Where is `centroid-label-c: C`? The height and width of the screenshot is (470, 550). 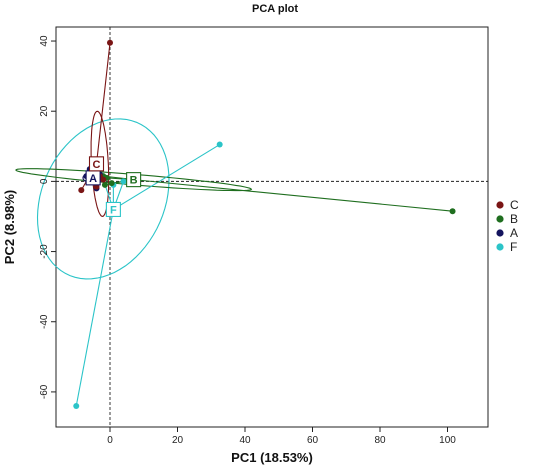 centroid-label-c: C is located at coordinates (97, 165).